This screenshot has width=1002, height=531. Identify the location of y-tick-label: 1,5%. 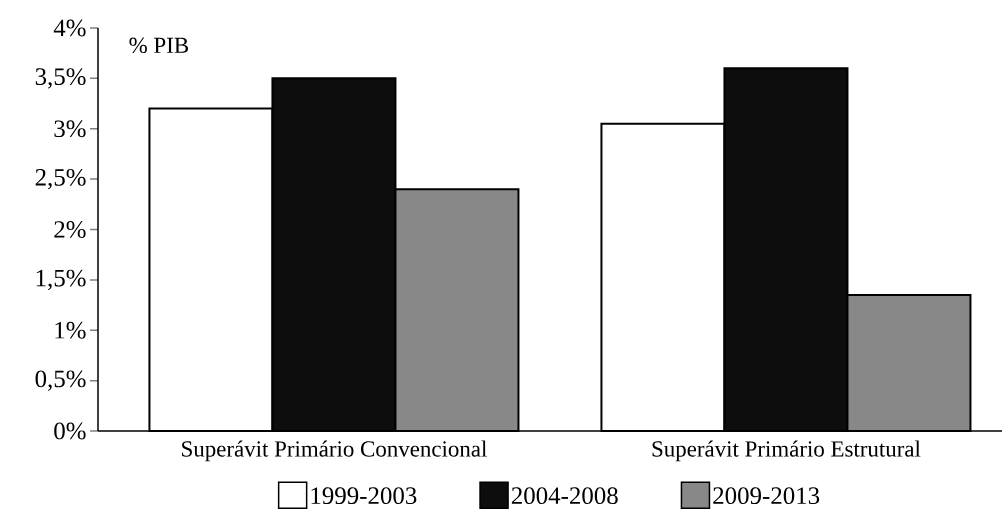
(61, 280).